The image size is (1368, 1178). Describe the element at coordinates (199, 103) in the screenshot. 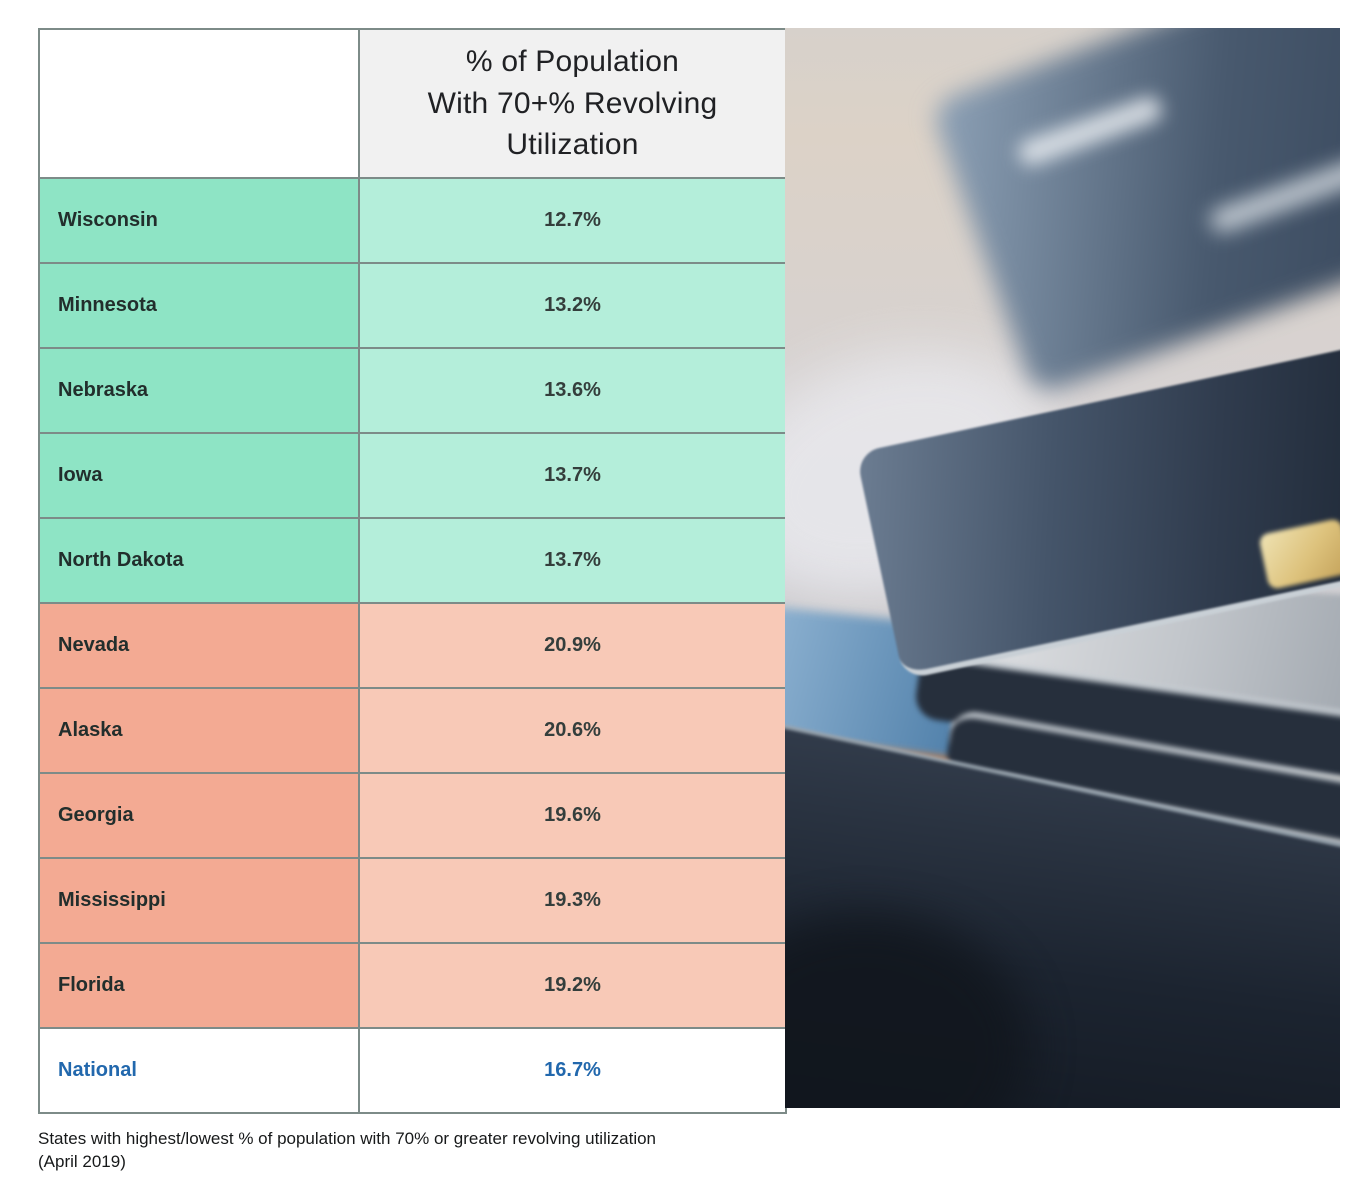

I see `blank-cell` at that location.